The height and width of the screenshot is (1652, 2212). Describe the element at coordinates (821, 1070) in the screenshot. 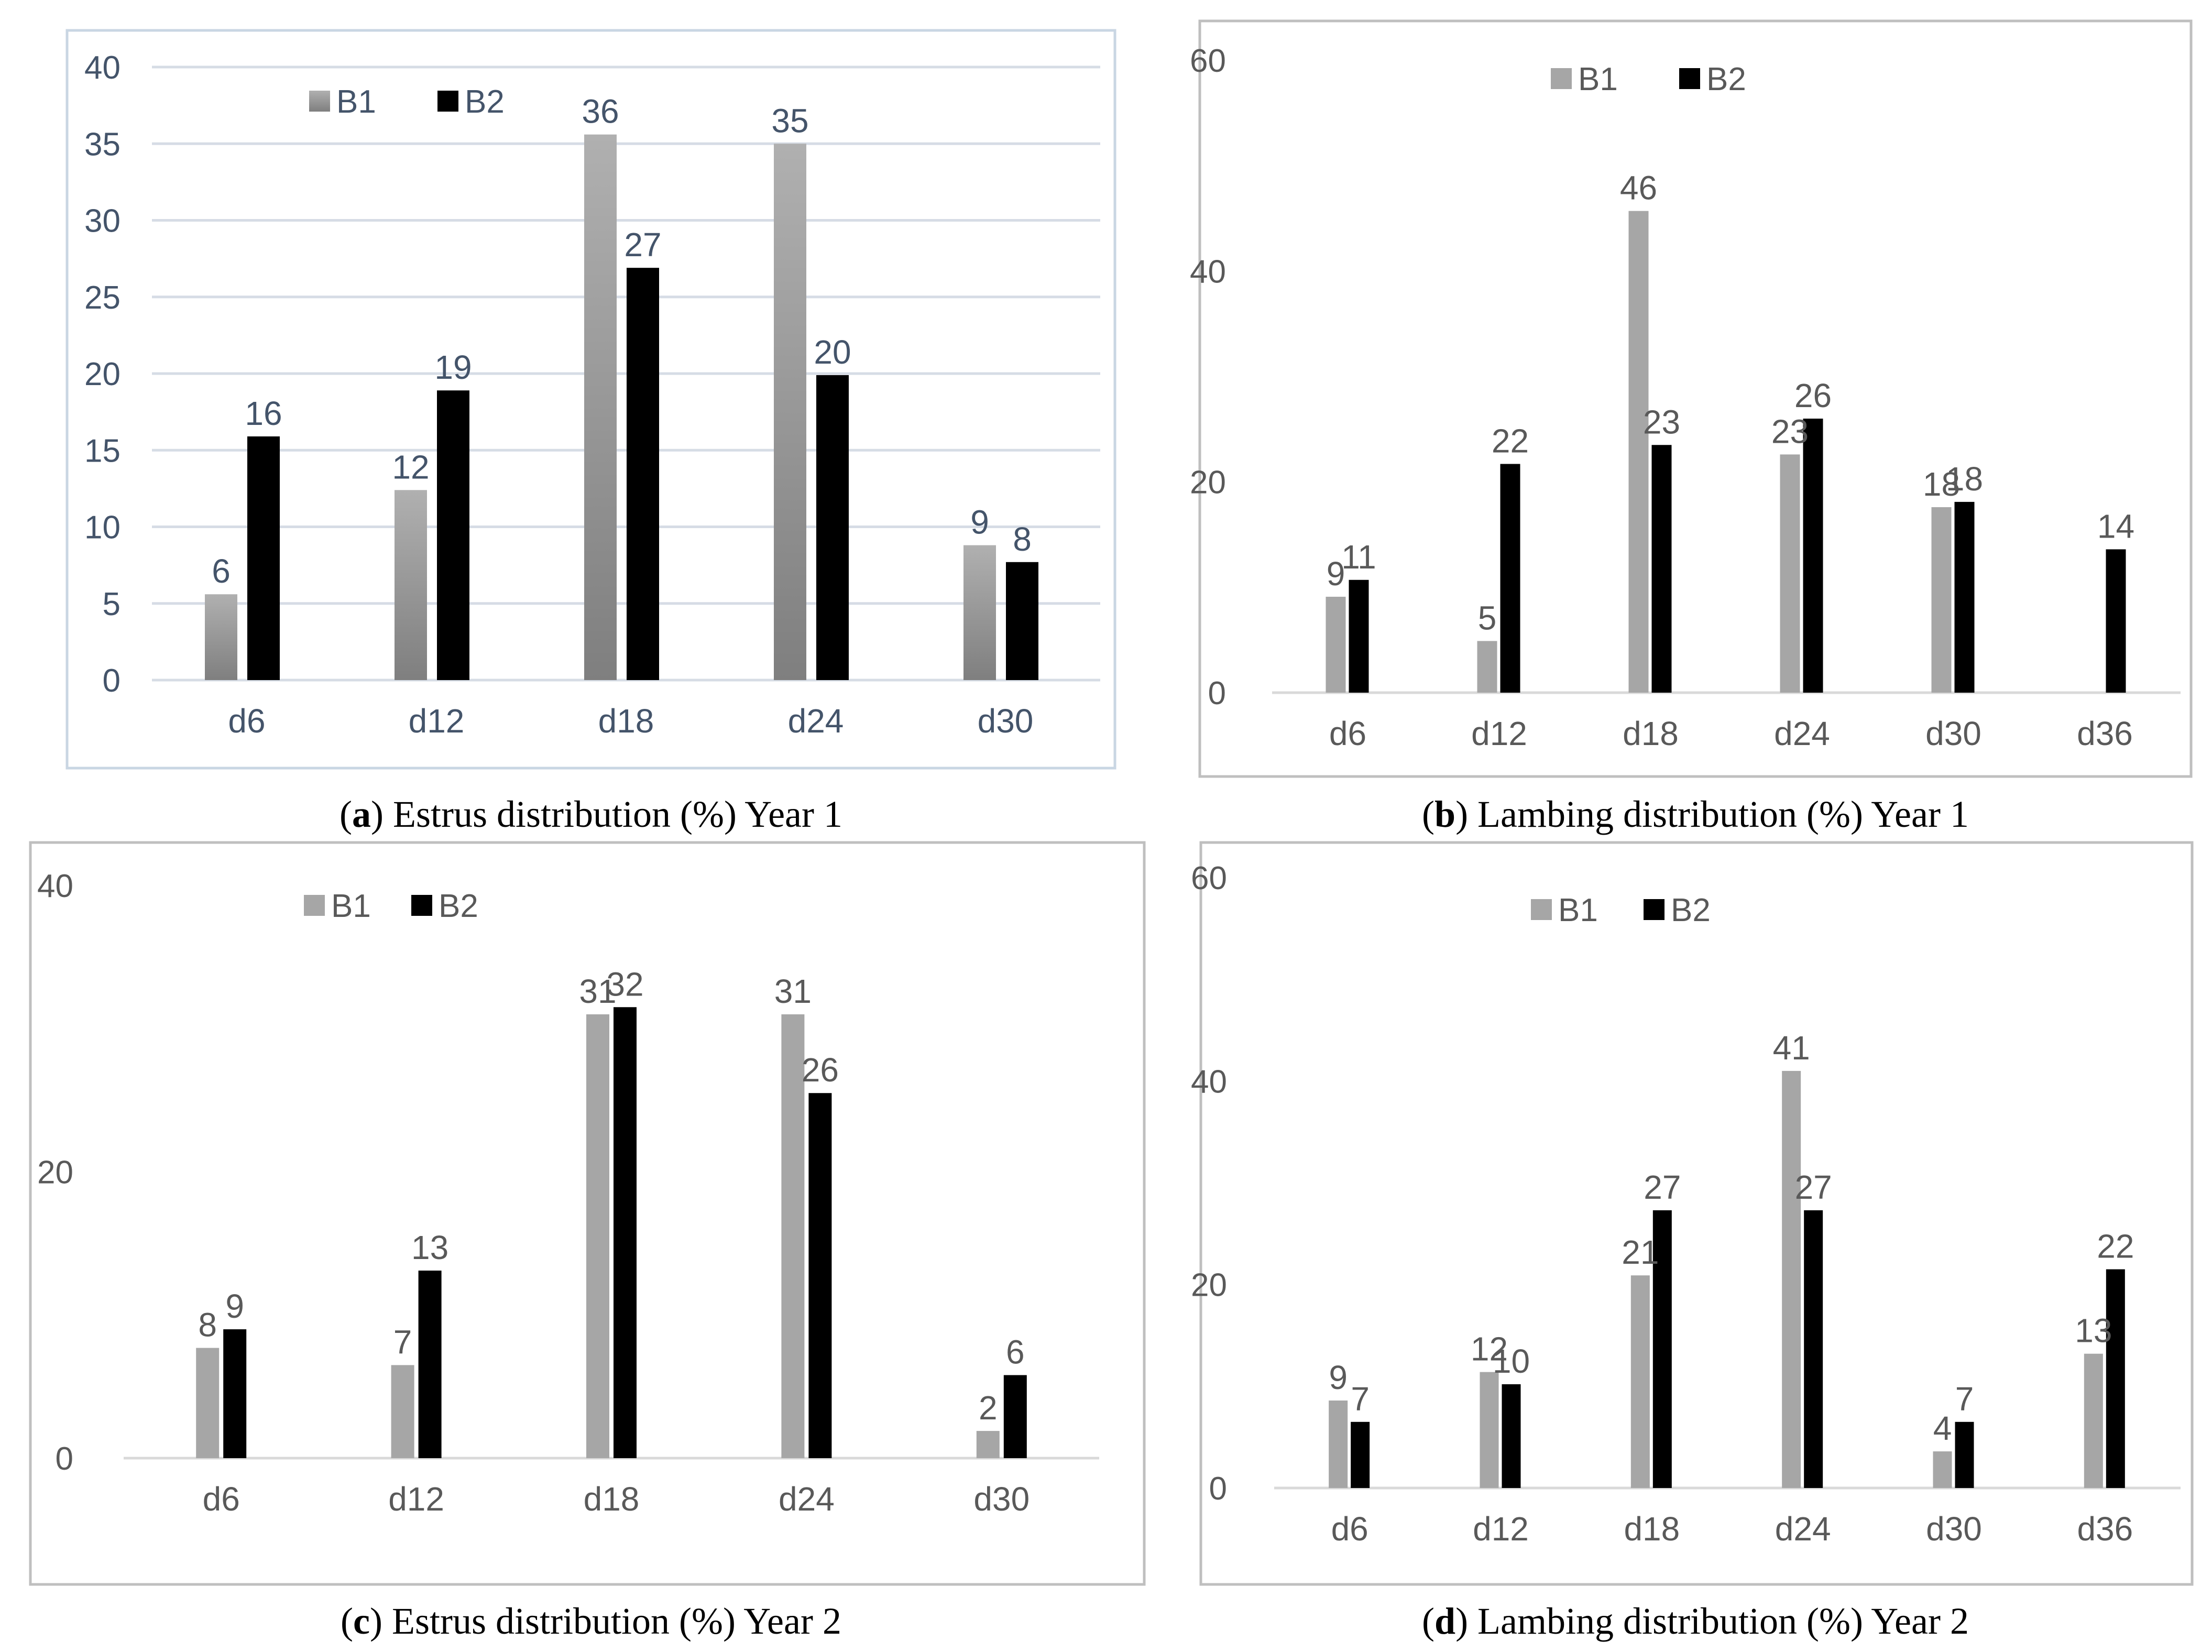

I see `c-data-label-B2-d24: 26` at that location.